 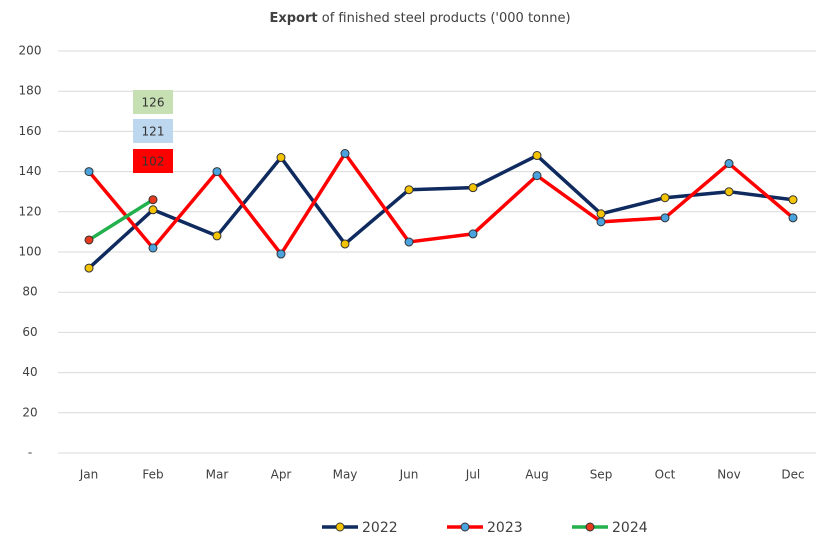 I want to click on x-tick-label: Jan, so click(x=89, y=475).